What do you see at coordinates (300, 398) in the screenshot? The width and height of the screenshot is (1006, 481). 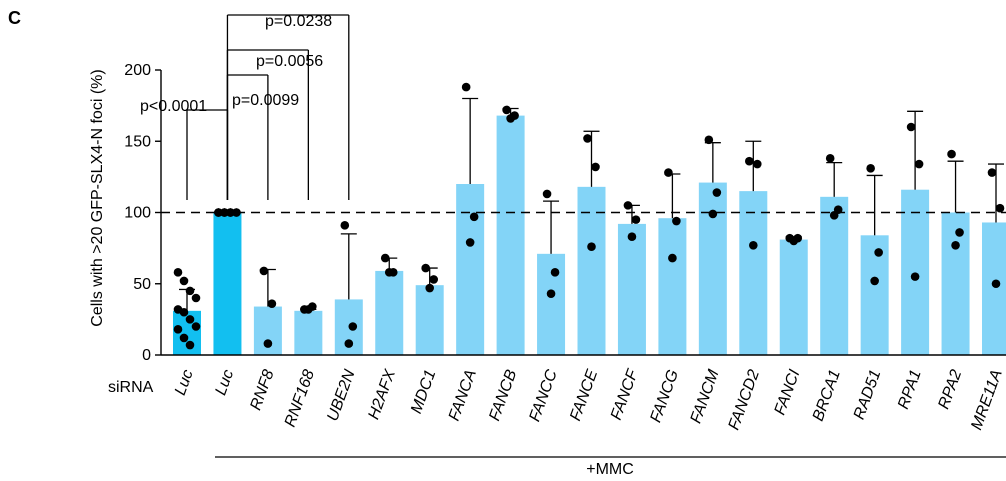 I see `x-tick-label: RNF168` at bounding box center [300, 398].